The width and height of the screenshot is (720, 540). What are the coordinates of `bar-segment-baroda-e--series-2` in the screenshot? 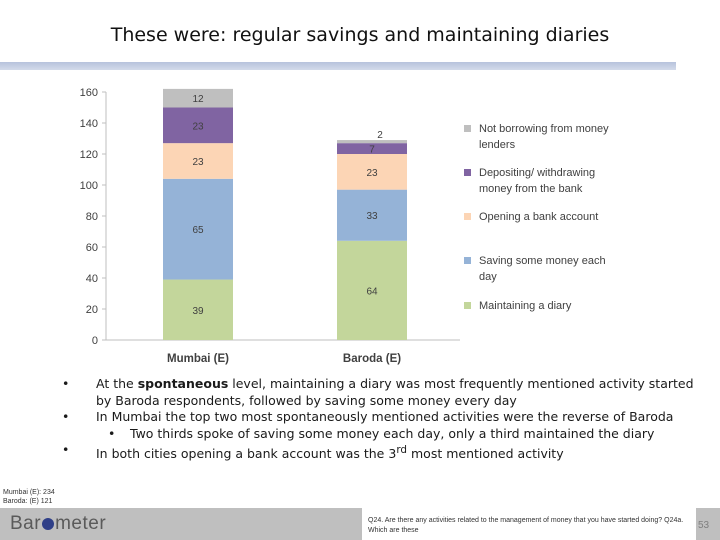 It's located at (372, 172).